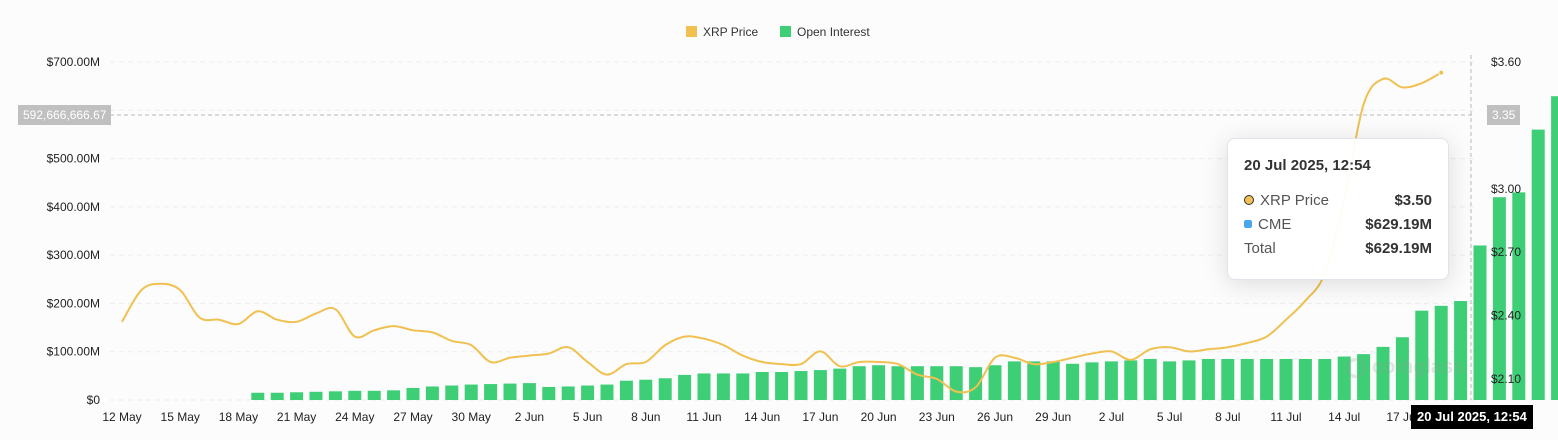 The height and width of the screenshot is (440, 1558). Describe the element at coordinates (1504, 115) in the screenshot. I see `crosshair-right-label: 3.35` at that location.